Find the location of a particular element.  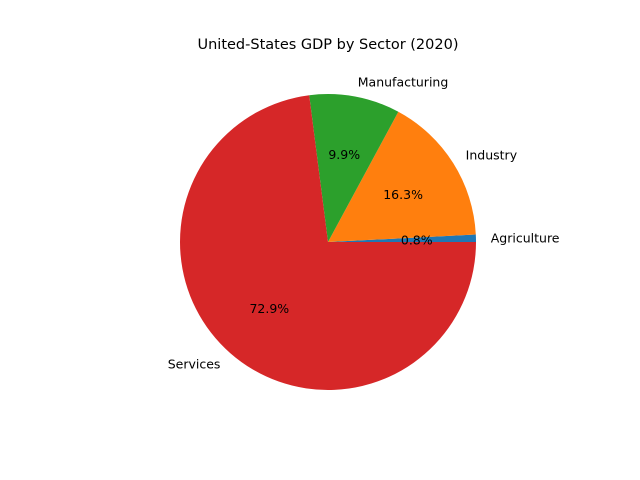

percent-label-services: 72.9% is located at coordinates (269, 308).